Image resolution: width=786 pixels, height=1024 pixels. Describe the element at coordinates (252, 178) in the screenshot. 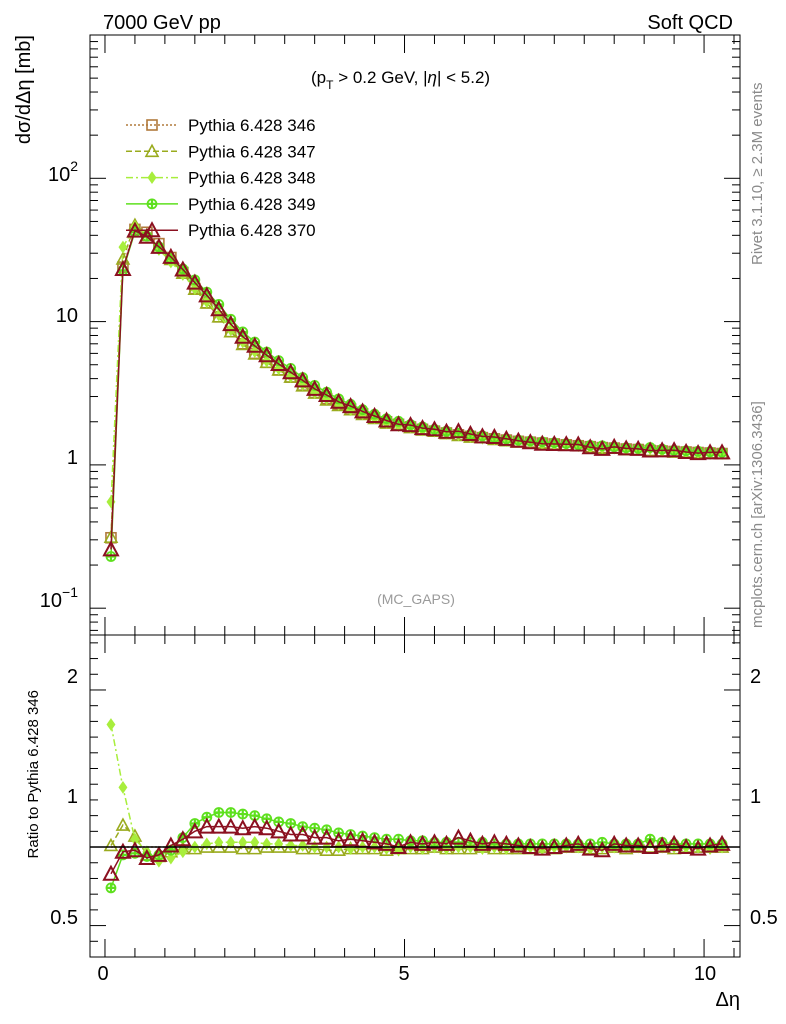

I see `legend-label: Pythia 6.428 348` at that location.